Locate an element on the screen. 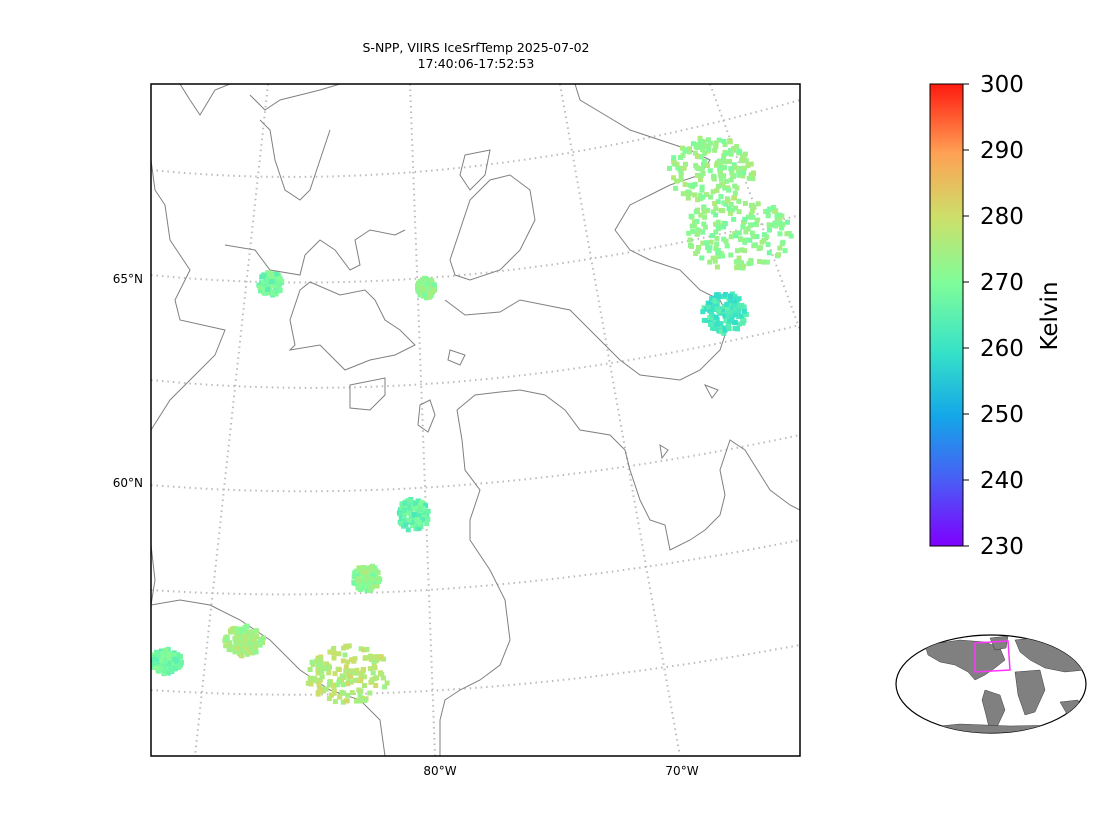  parallel-line is located at coordinates (475, 463).